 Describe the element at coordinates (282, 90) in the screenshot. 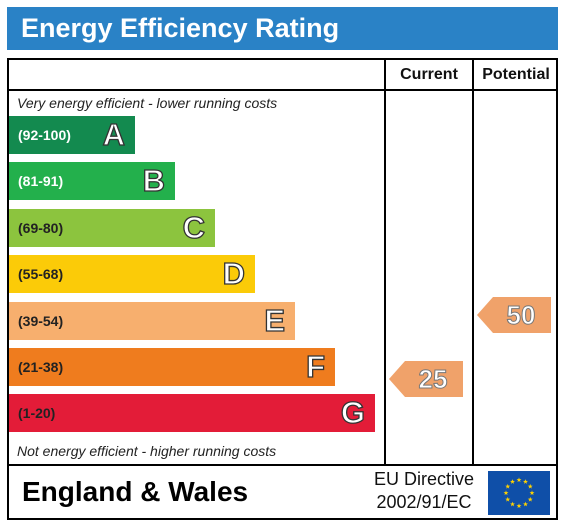

I see `header-divider` at that location.